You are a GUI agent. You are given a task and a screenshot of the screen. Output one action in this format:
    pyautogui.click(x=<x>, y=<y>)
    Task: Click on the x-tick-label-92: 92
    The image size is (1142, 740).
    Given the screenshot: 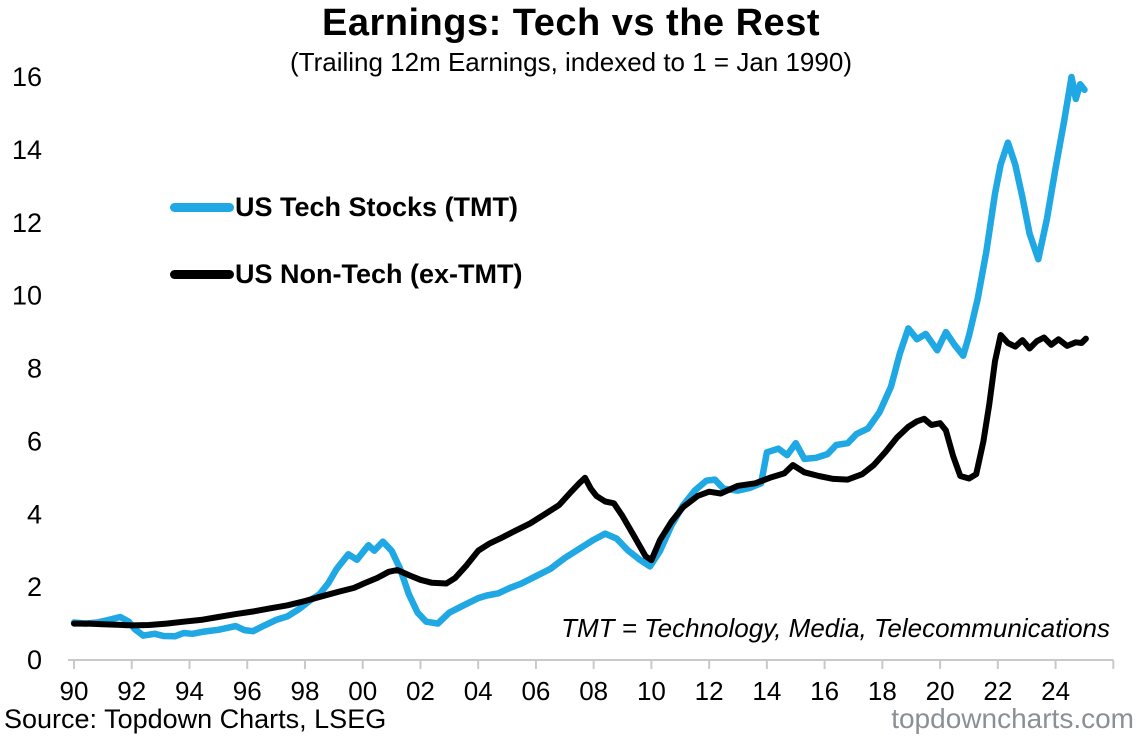 What is the action you would take?
    pyautogui.click(x=131, y=691)
    